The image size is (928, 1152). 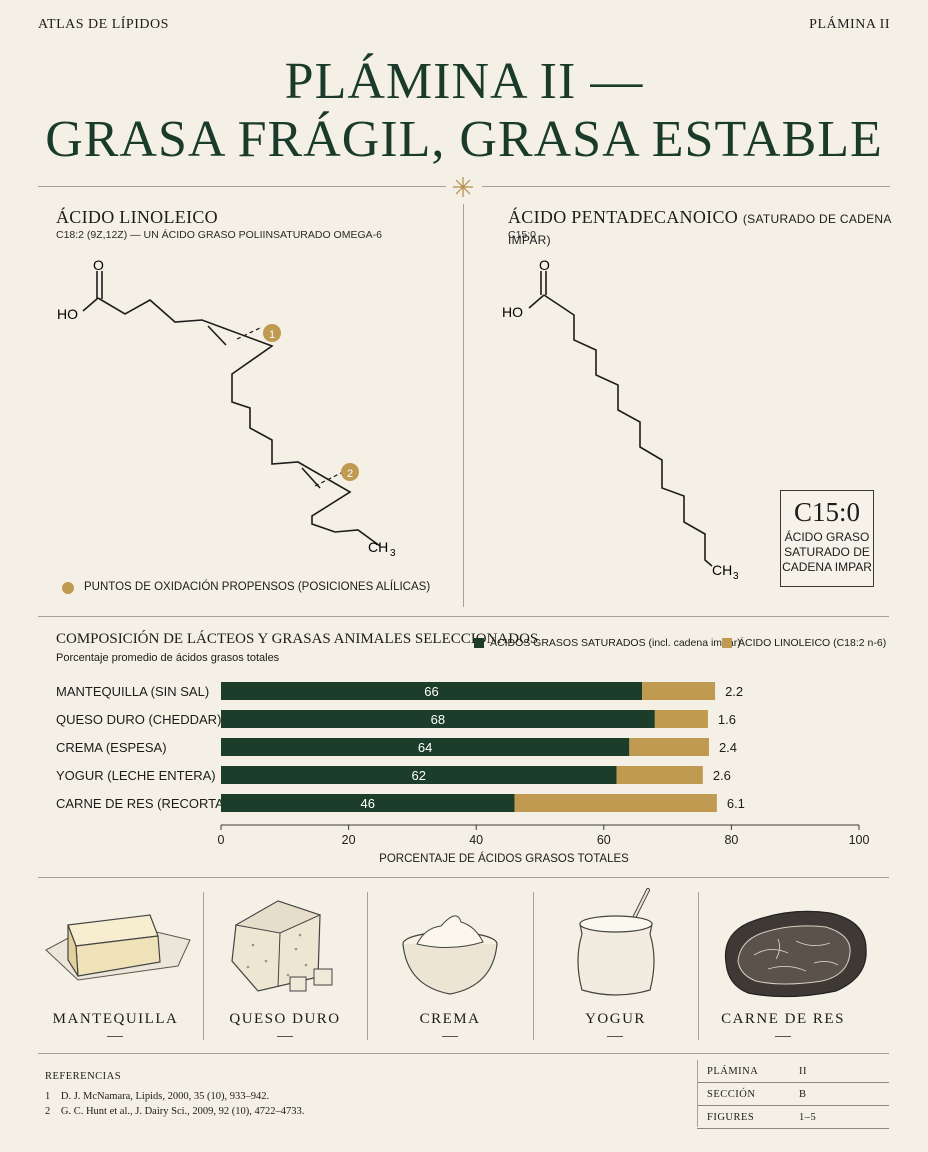 I want to click on bar-value-saturated: 66, so click(x=431, y=691).